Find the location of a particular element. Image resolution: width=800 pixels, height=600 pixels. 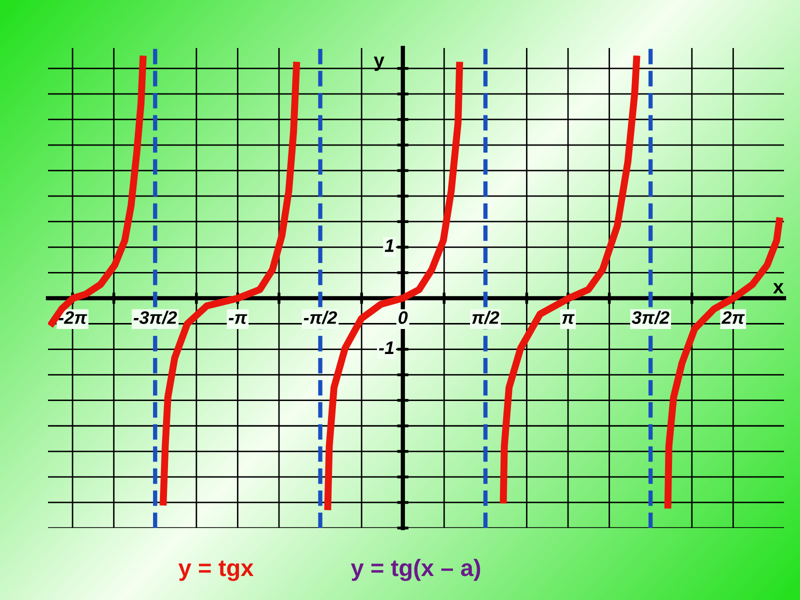

ref-line-label: -π/2 is located at coordinates (321, 317).